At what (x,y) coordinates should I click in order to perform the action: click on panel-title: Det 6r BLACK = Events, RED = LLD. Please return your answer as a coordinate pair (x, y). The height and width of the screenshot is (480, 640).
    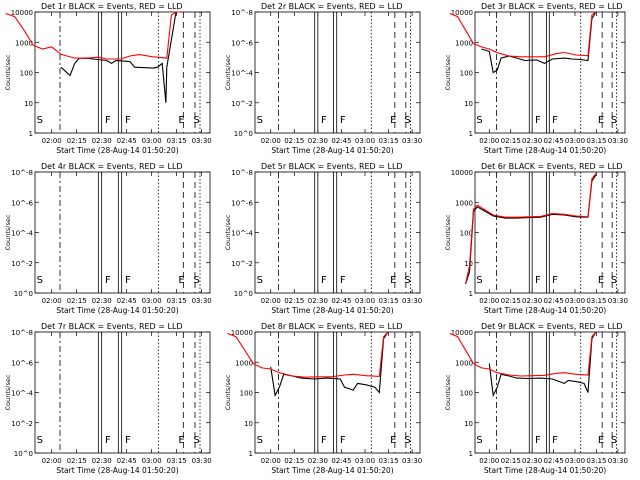
    Looking at the image, I should click on (552, 166).